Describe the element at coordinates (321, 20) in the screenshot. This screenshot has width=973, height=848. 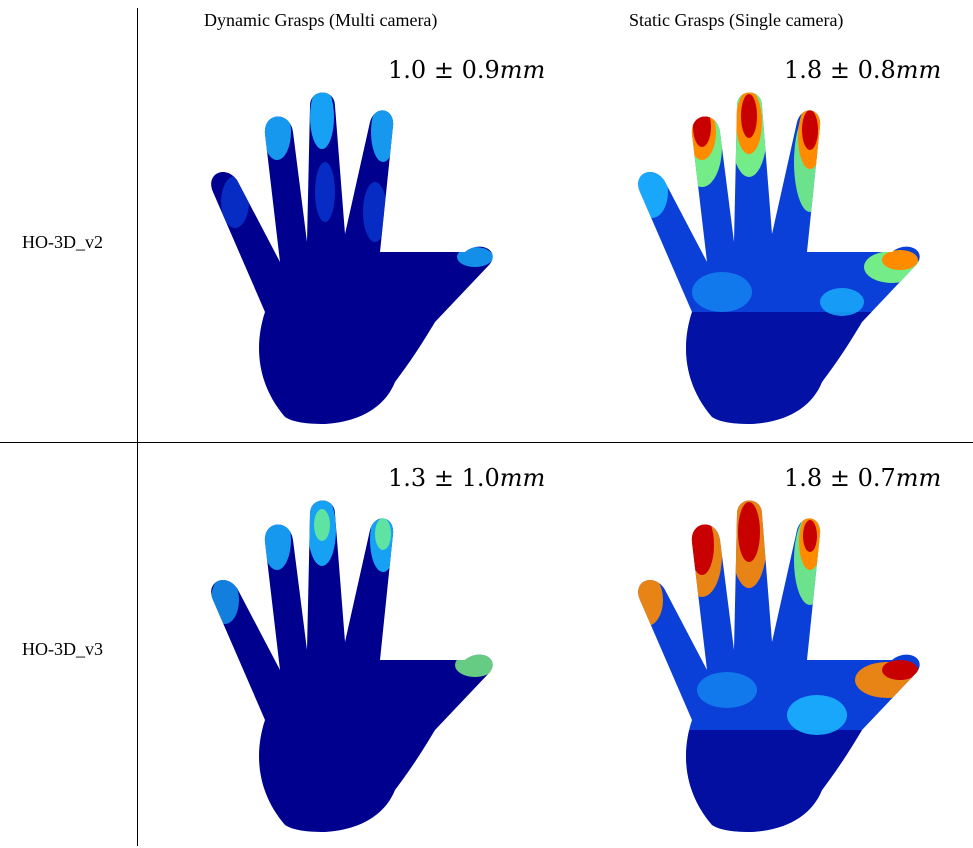
I see `column-header-dynamic: Dynamic Grasps (Multi camera)` at that location.